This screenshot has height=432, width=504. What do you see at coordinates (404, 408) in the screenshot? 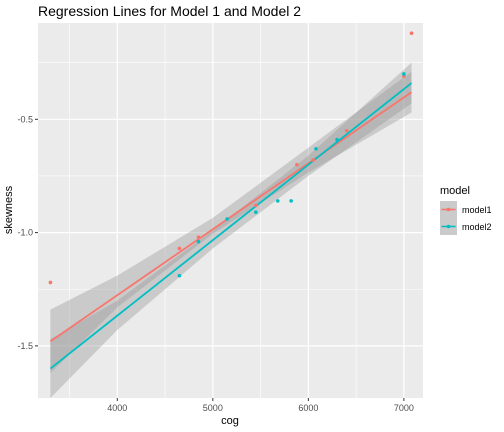
I see `x-tick-label: 7000` at bounding box center [404, 408].